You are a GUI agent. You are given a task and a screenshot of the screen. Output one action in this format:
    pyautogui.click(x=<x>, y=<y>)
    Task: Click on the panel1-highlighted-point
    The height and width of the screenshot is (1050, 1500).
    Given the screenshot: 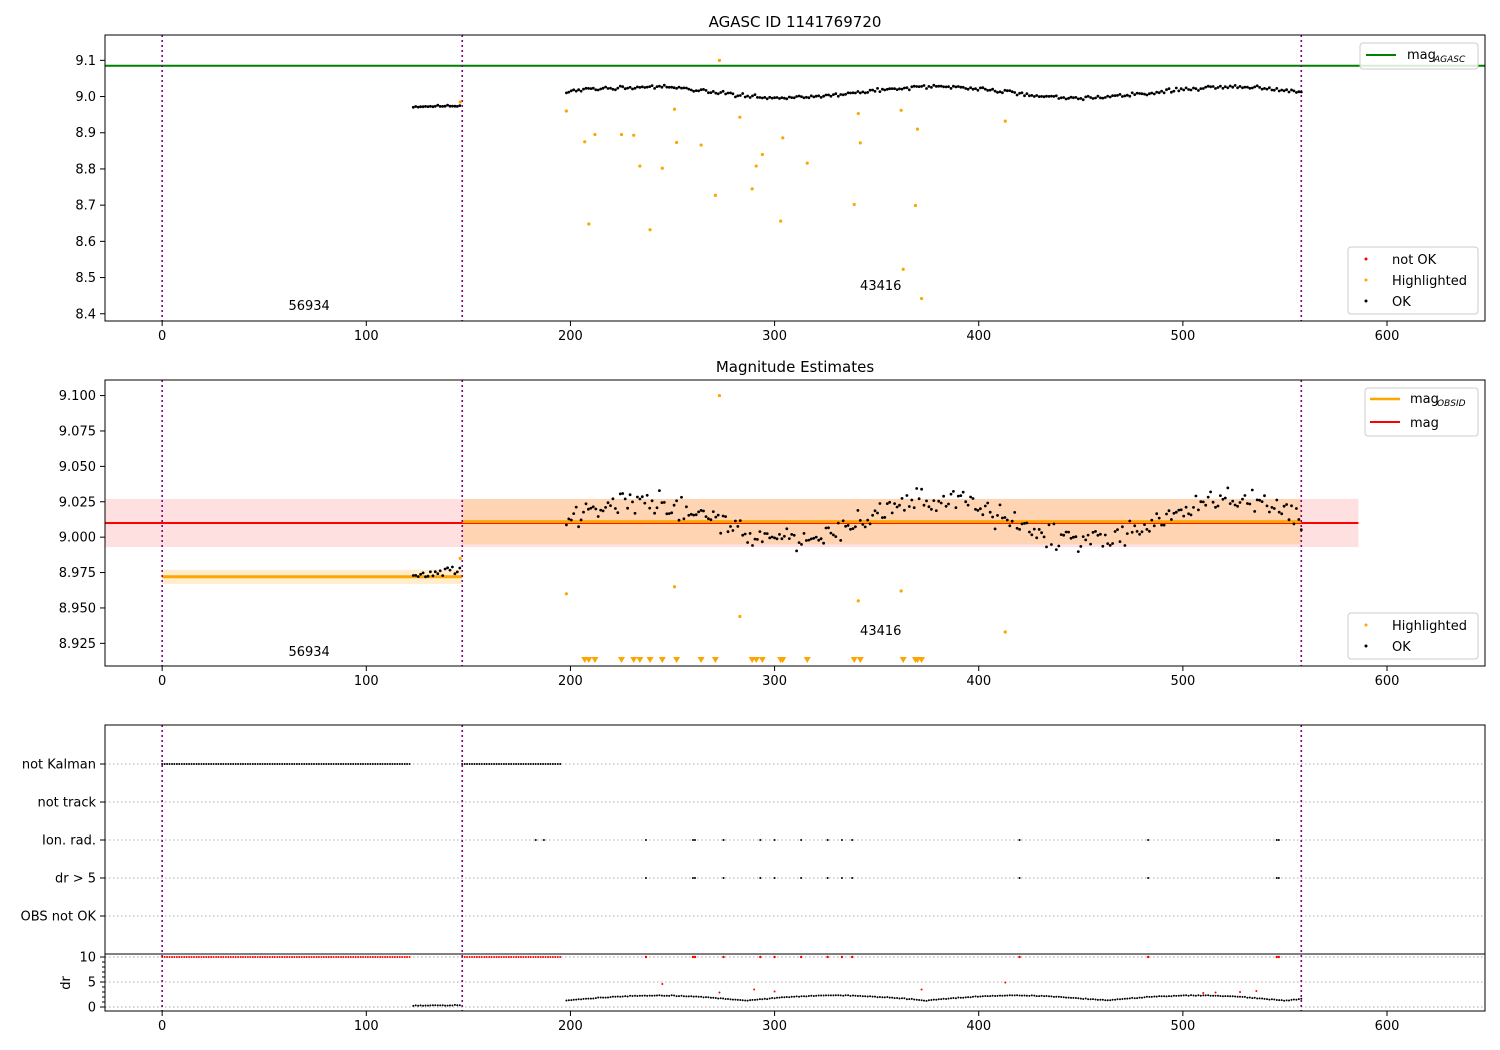 What is the action you would take?
    pyautogui.click(x=860, y=143)
    